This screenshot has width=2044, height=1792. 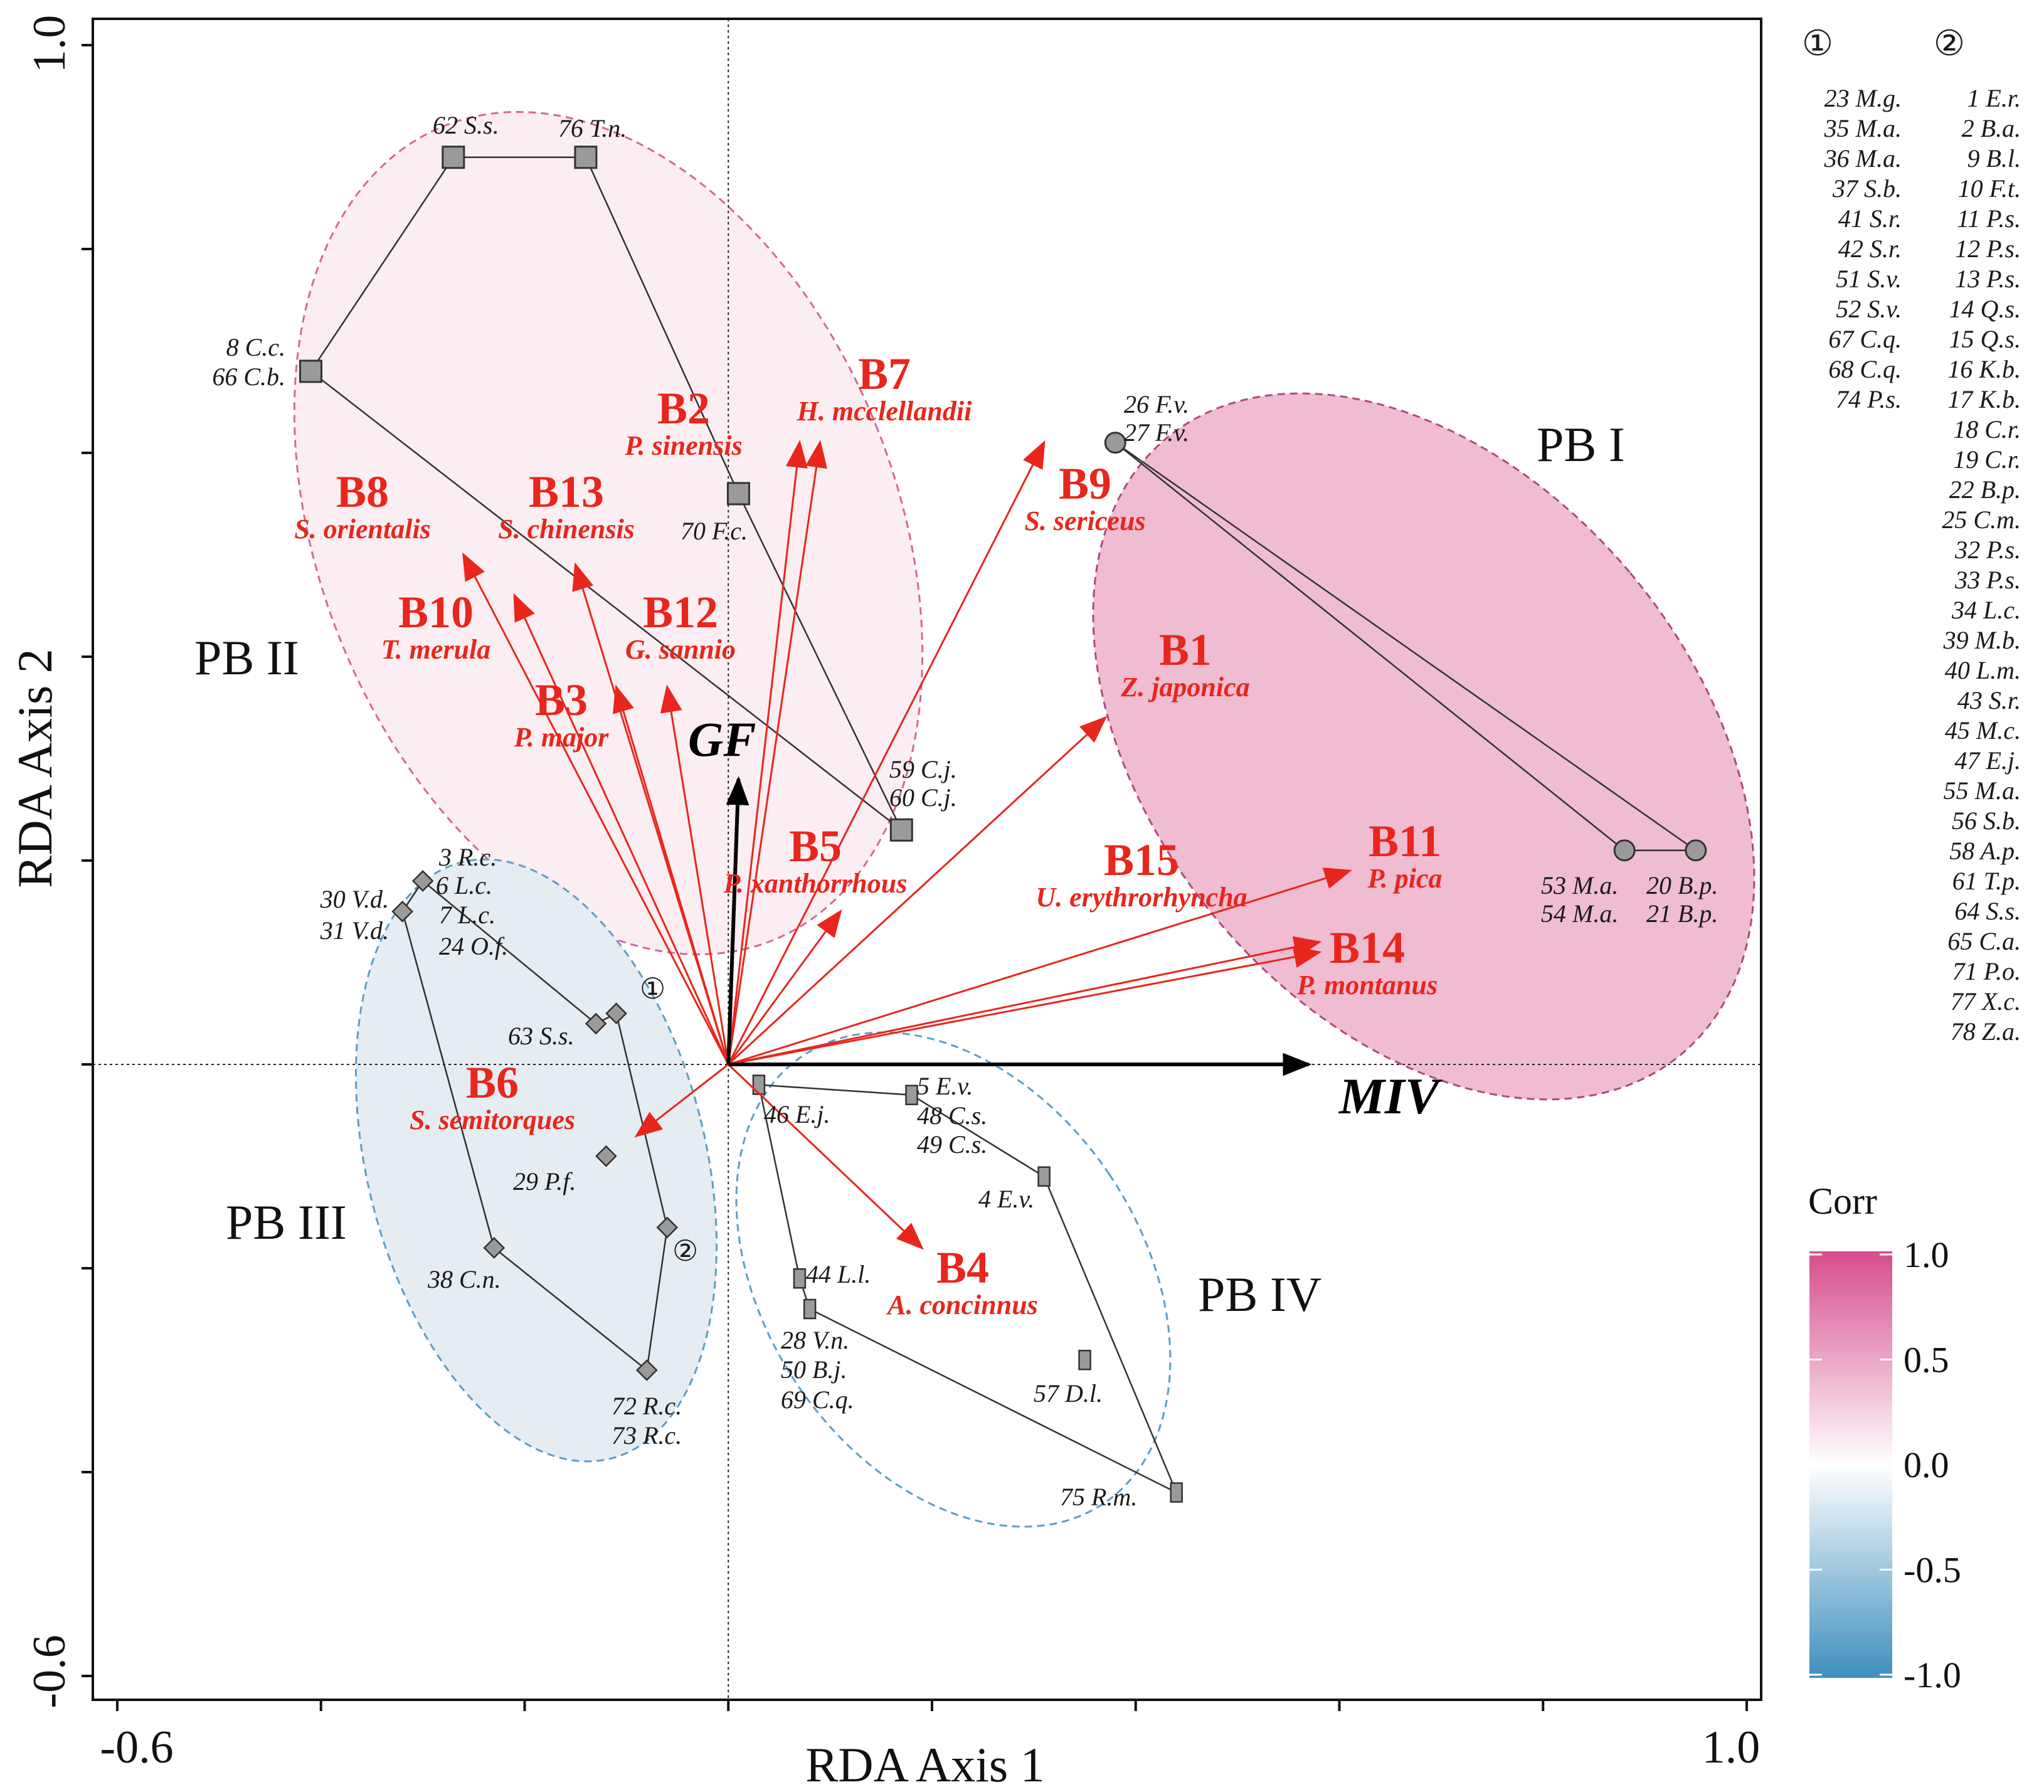 What do you see at coordinates (1367, 985) in the screenshot?
I see `species-name-b14: P. montanus` at bounding box center [1367, 985].